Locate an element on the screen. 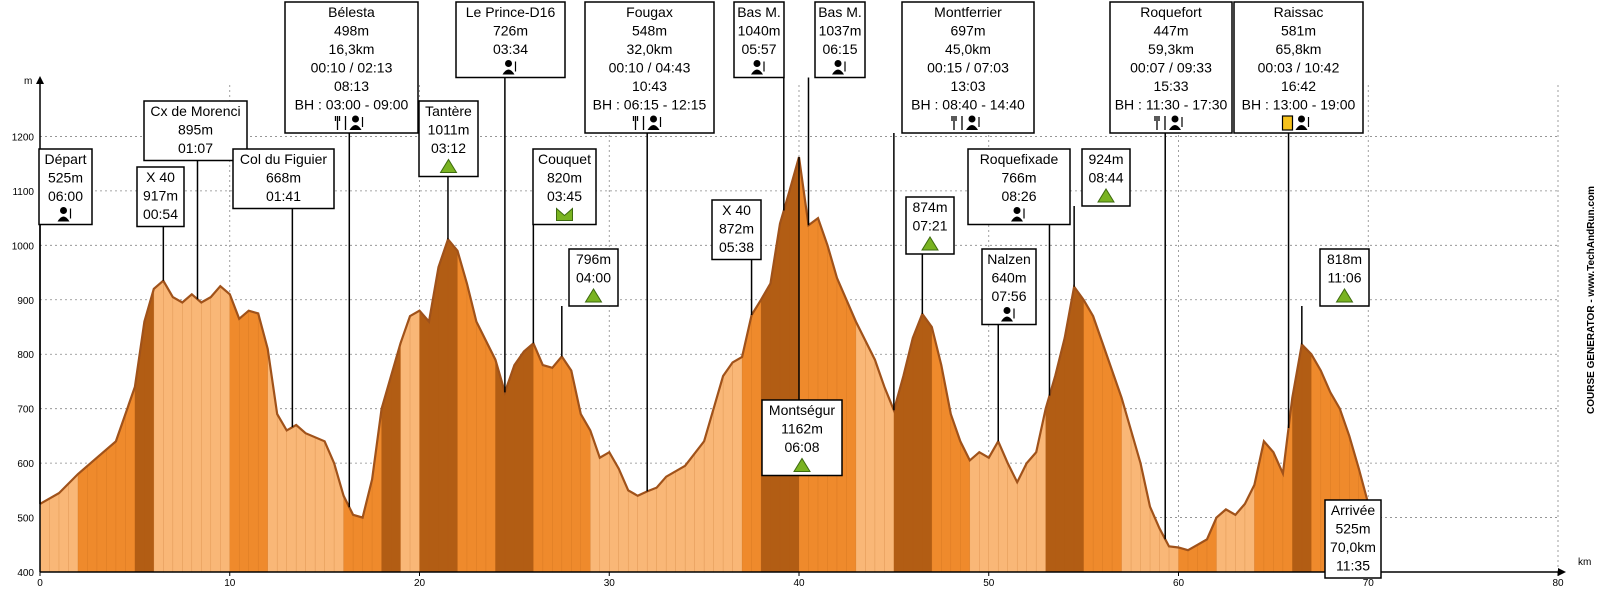 Image resolution: width=1600 pixels, height=600 pixels. waypoint-text: 1162m is located at coordinates (802, 429).